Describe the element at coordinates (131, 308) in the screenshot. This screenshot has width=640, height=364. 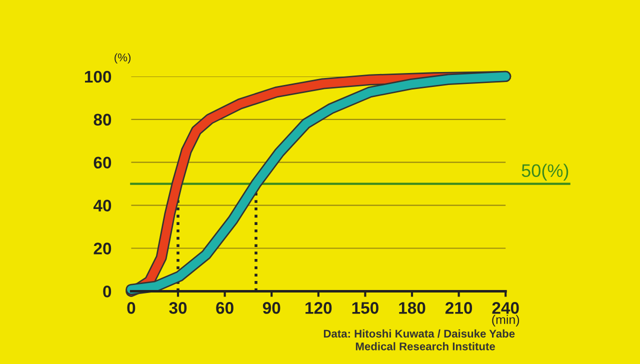
I see `x-tick-label: 0` at that location.